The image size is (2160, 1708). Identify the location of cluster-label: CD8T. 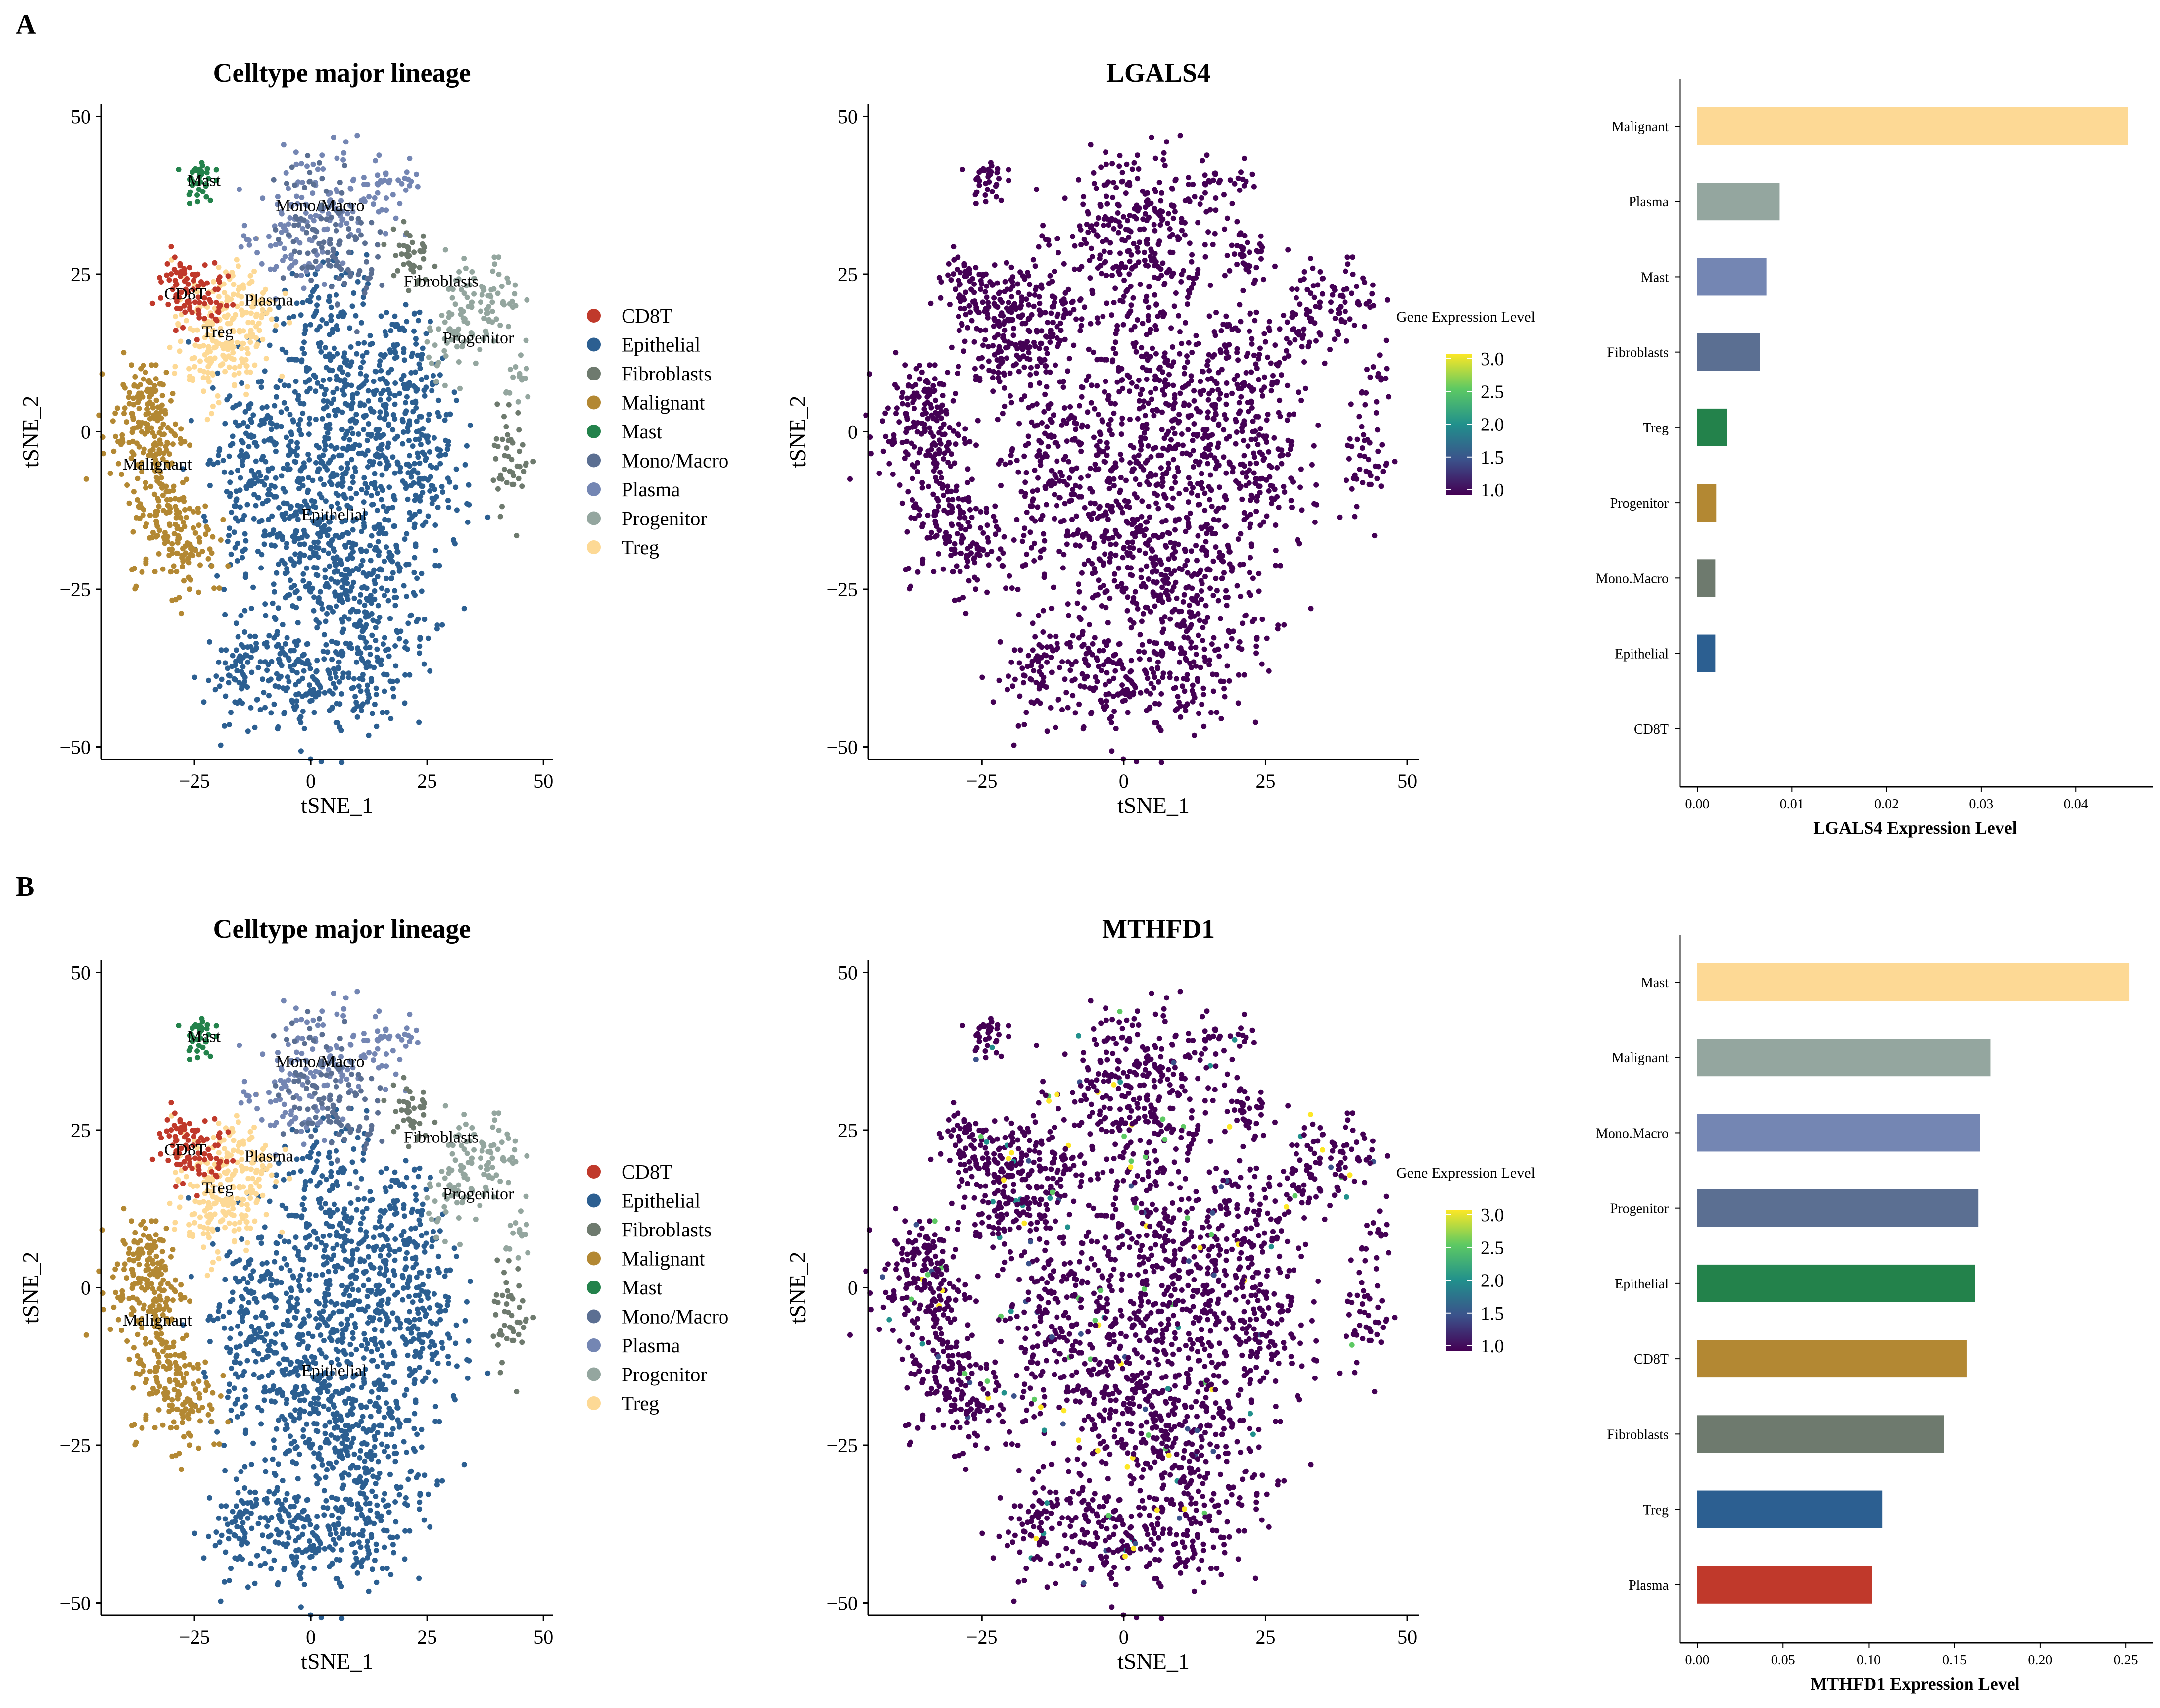
(185, 294).